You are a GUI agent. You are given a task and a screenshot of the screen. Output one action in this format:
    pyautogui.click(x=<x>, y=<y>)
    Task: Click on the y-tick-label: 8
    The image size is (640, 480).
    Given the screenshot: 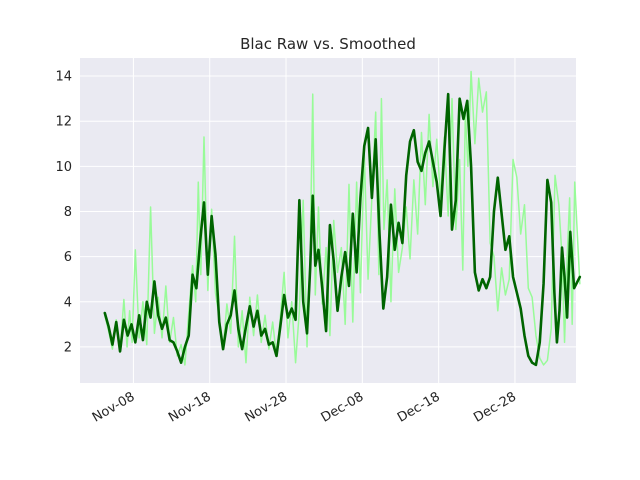 What is the action you would take?
    pyautogui.click(x=68, y=212)
    